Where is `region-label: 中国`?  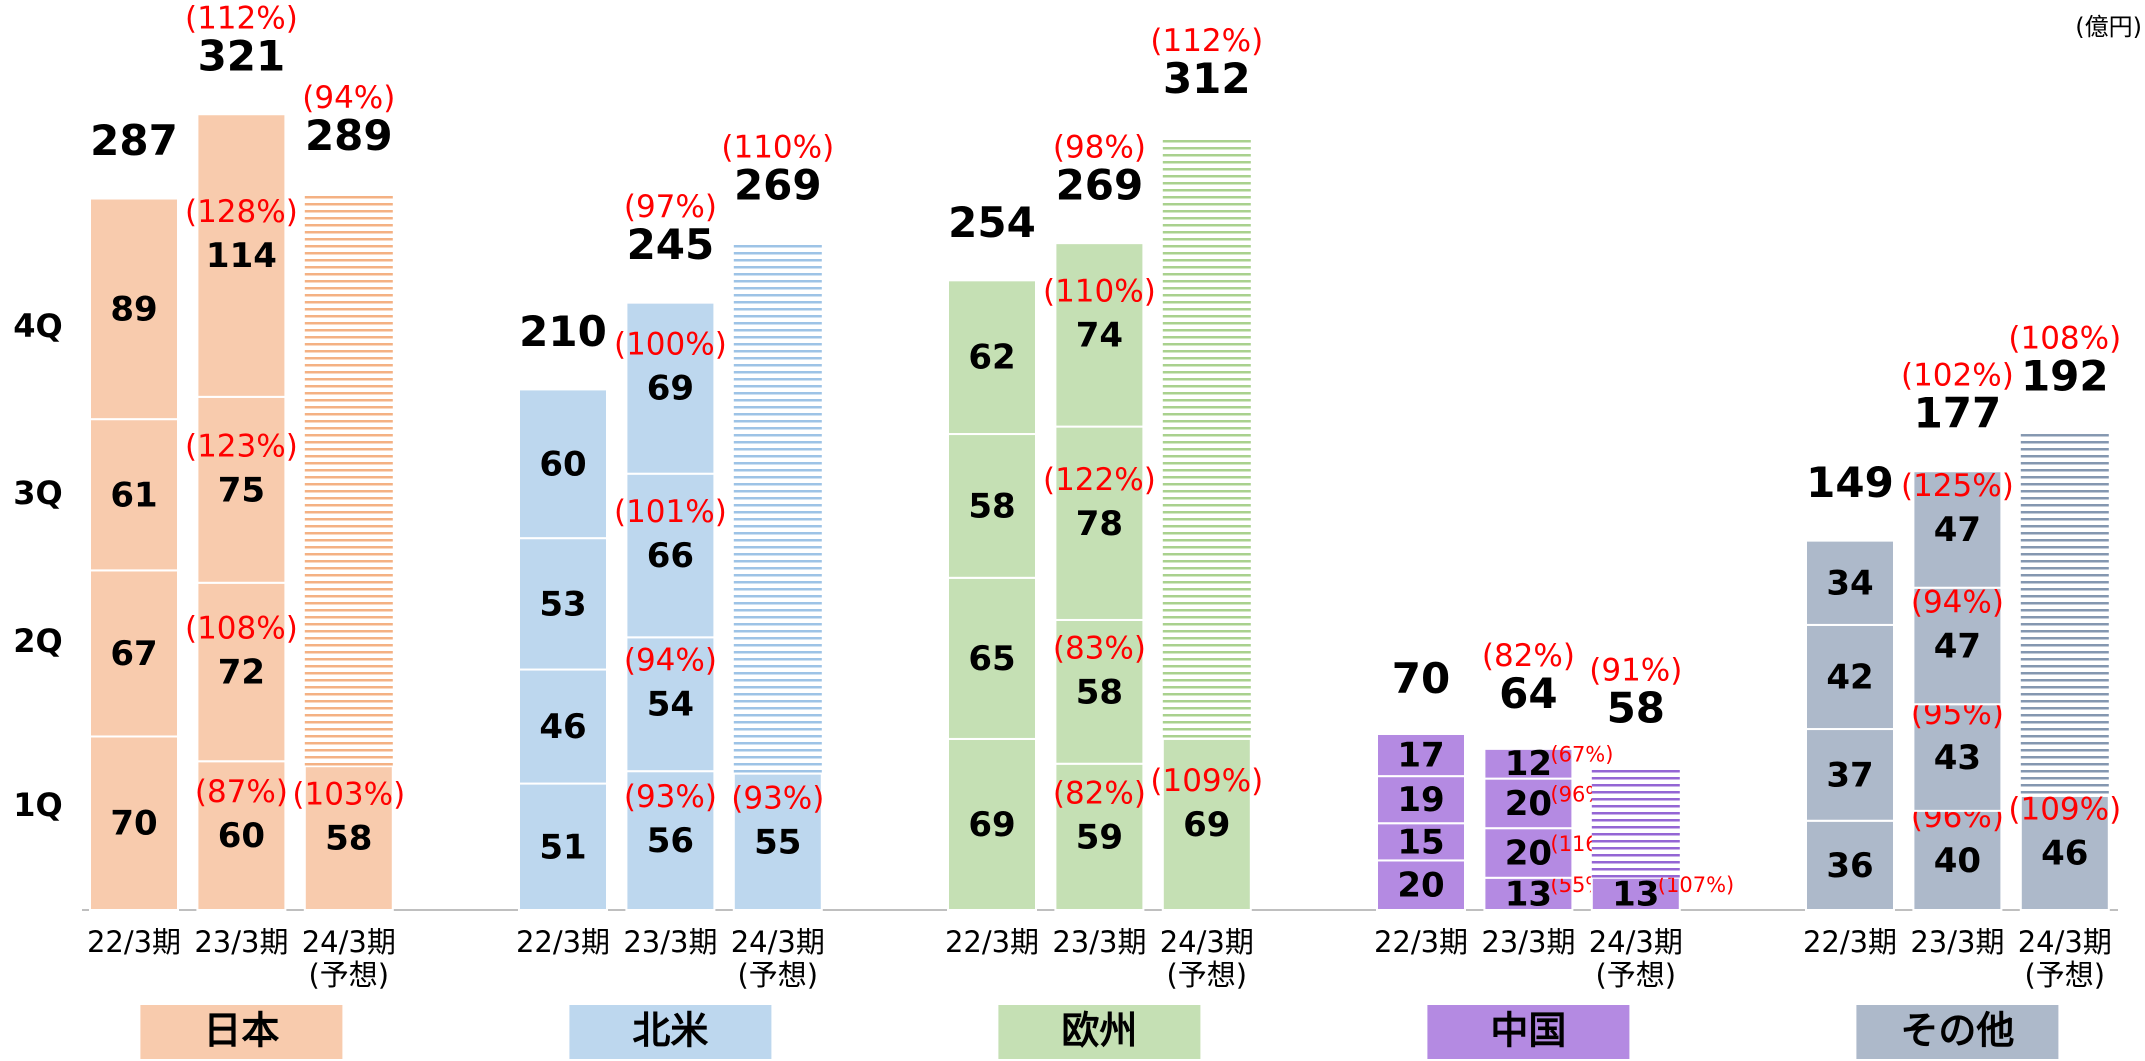 region-label: 中国 is located at coordinates (1528, 1031).